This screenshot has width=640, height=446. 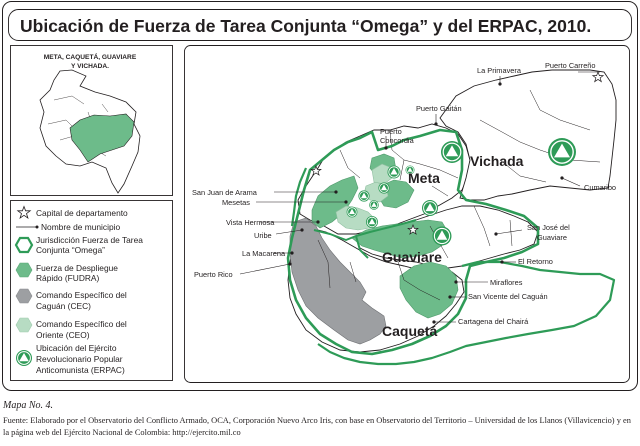 I want to click on cec-swatch-icon, so click(x=24, y=296).